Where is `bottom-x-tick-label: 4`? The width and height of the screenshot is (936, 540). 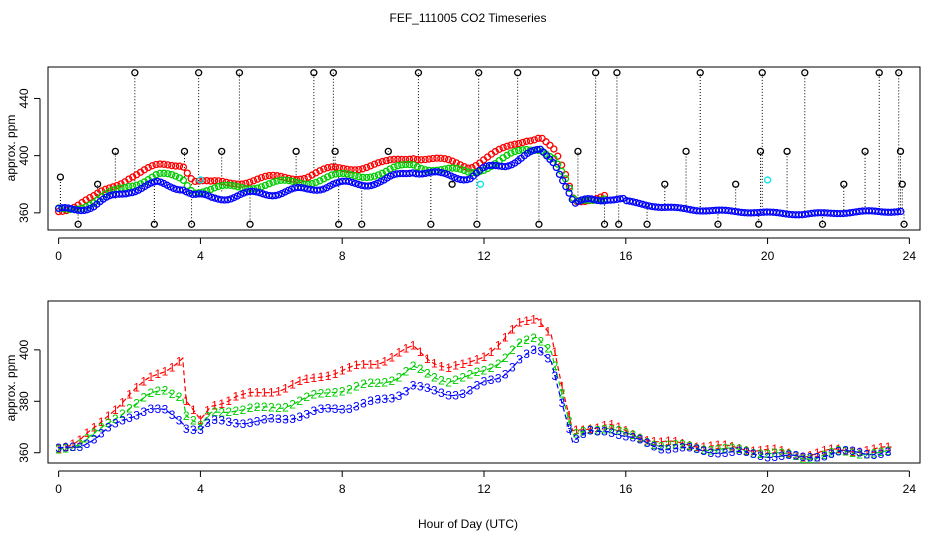
bottom-x-tick-label: 4 is located at coordinates (200, 489).